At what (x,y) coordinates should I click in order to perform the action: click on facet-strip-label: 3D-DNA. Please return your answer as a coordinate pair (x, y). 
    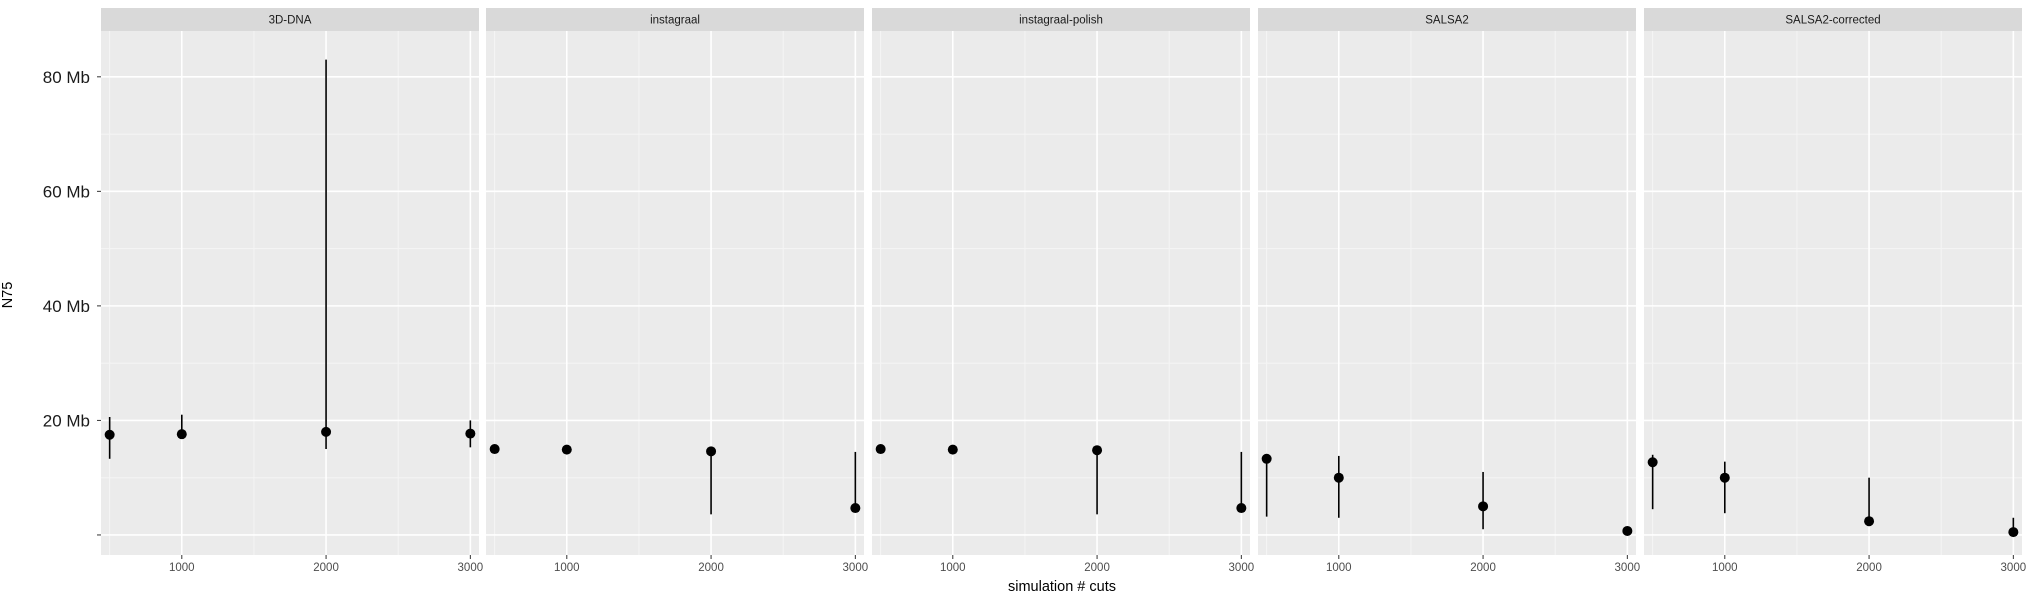
    Looking at the image, I should click on (290, 21).